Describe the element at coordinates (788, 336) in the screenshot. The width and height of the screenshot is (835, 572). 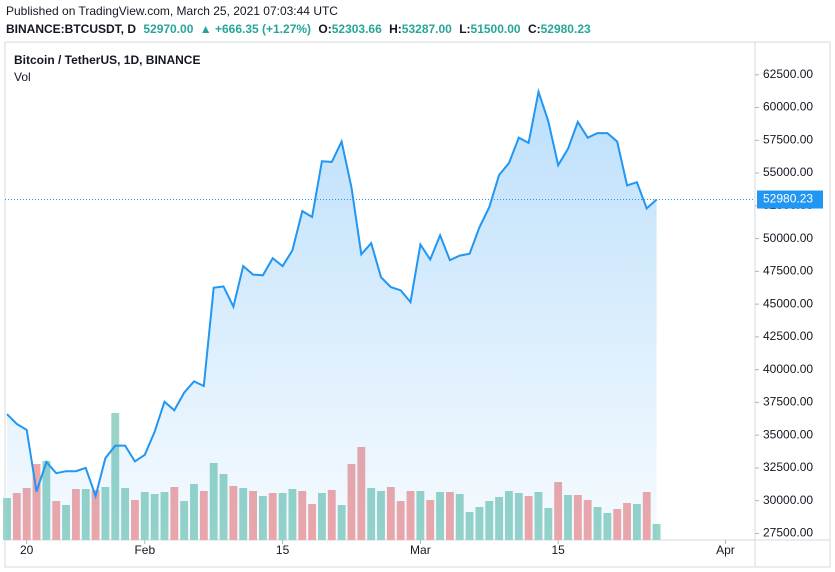
I see `y-tick-label: 42500.00` at that location.